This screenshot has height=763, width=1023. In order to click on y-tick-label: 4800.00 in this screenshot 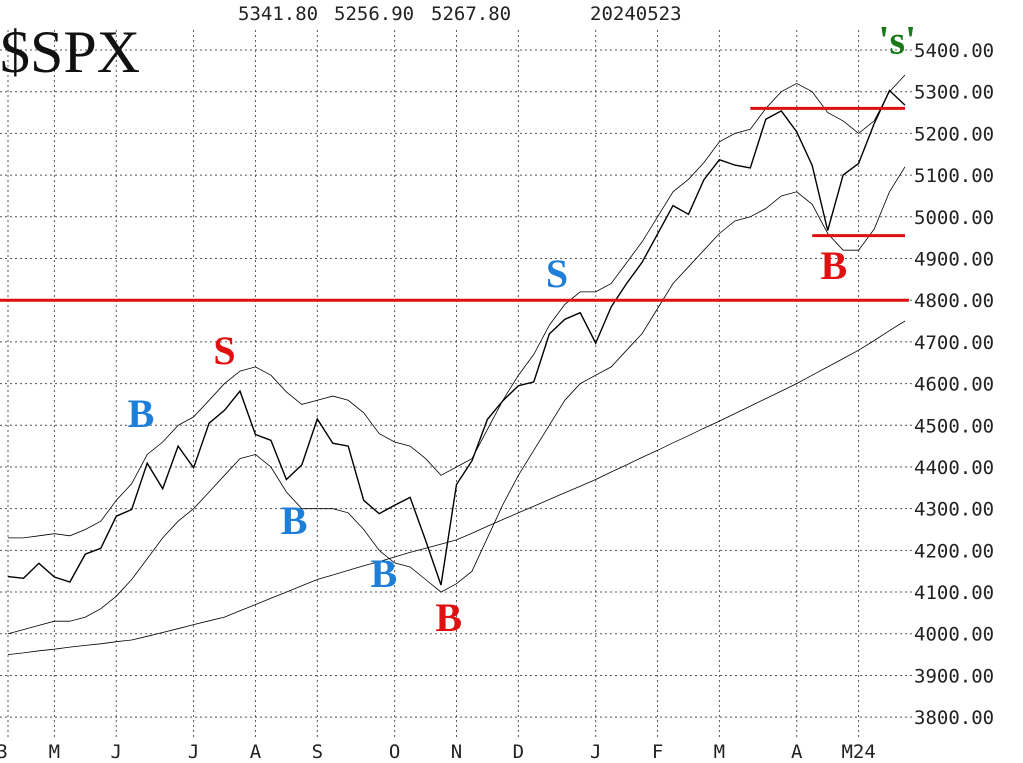, I will do `click(954, 301)`.